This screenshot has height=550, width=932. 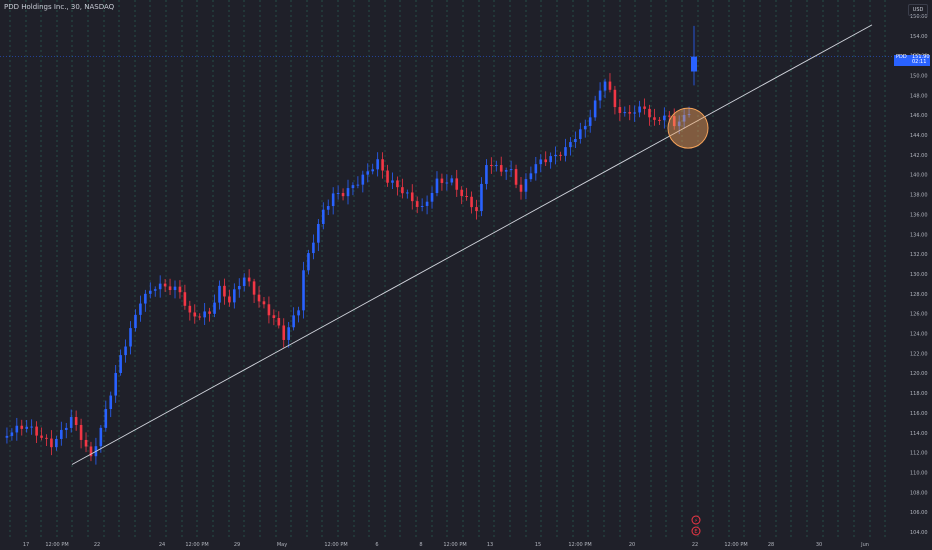 What do you see at coordinates (919, 176) in the screenshot?
I see `y-tick-label: 140.00` at bounding box center [919, 176].